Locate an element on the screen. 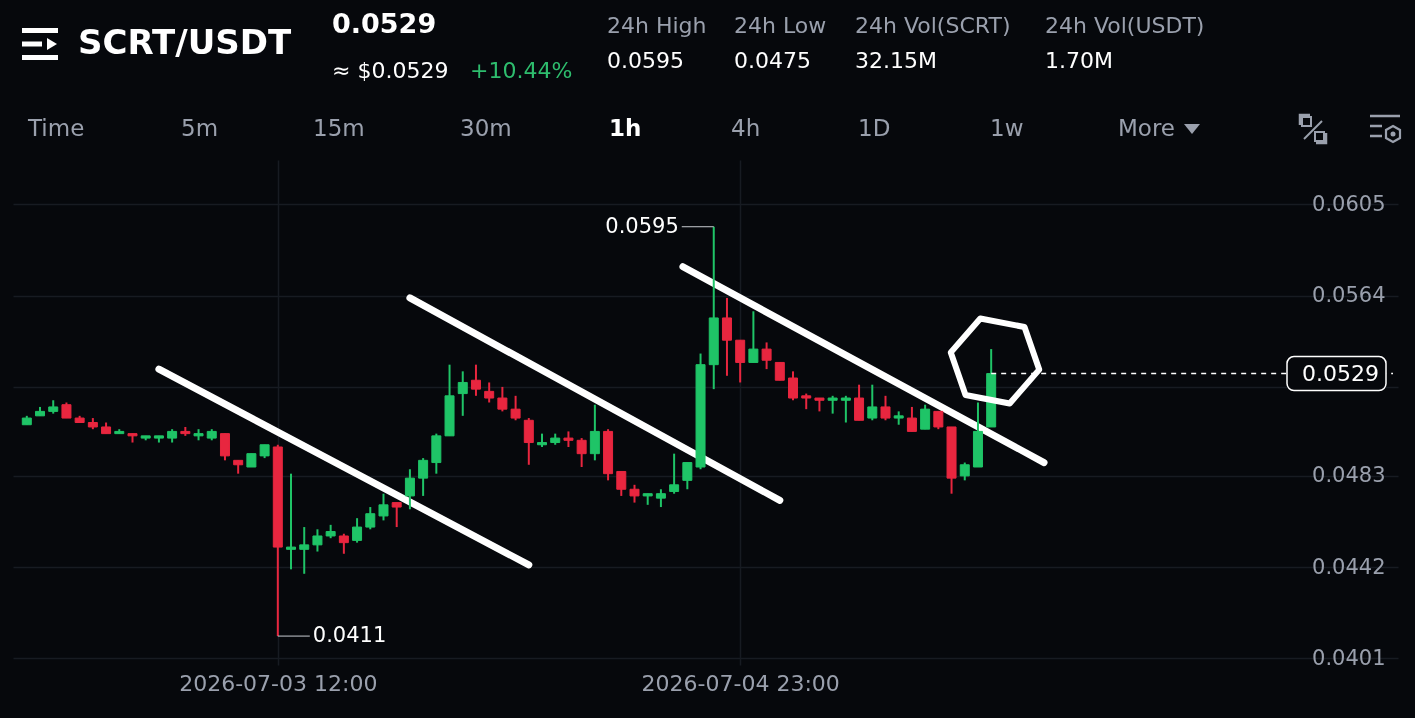  text: 0.0595 is located at coordinates (645, 60).